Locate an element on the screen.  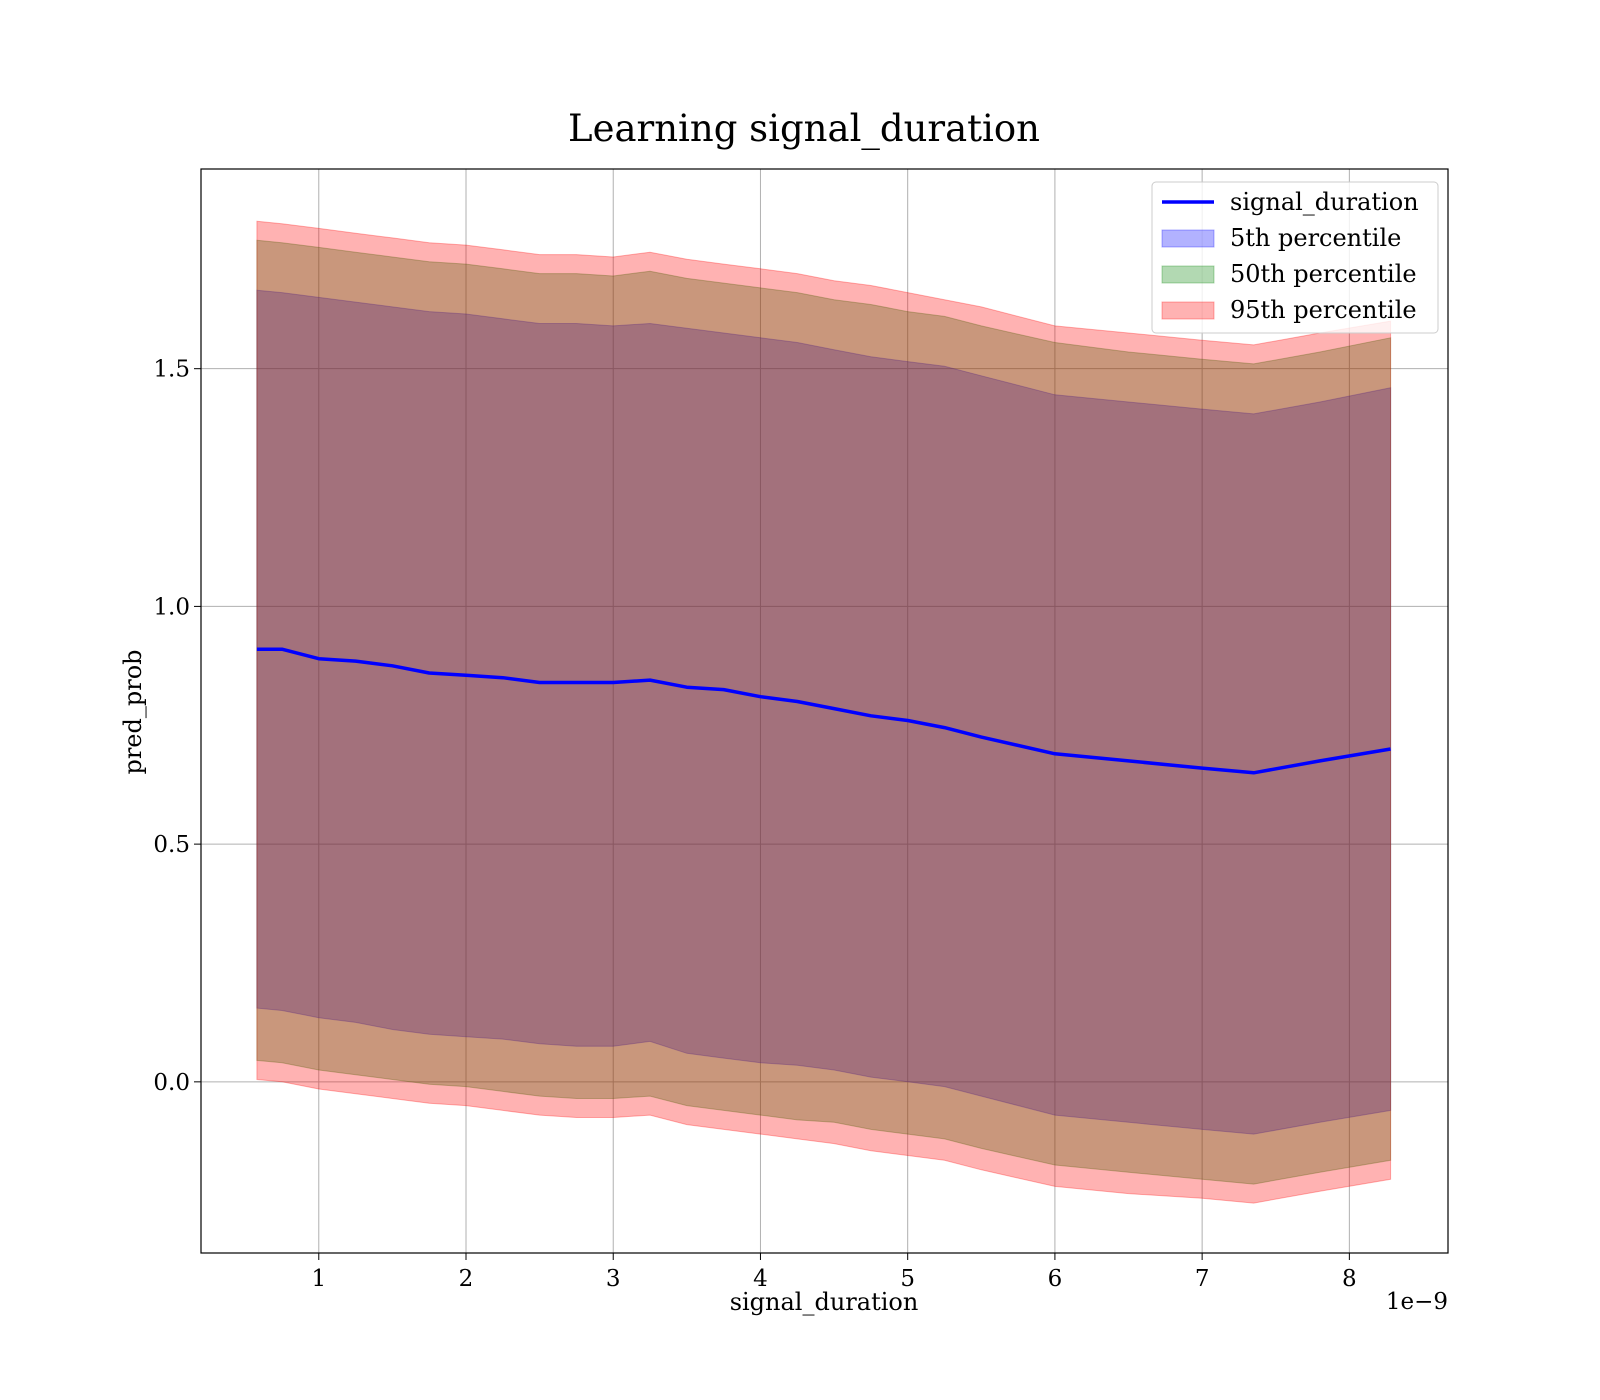
legend-label: signal_duration is located at coordinates (1324, 202).